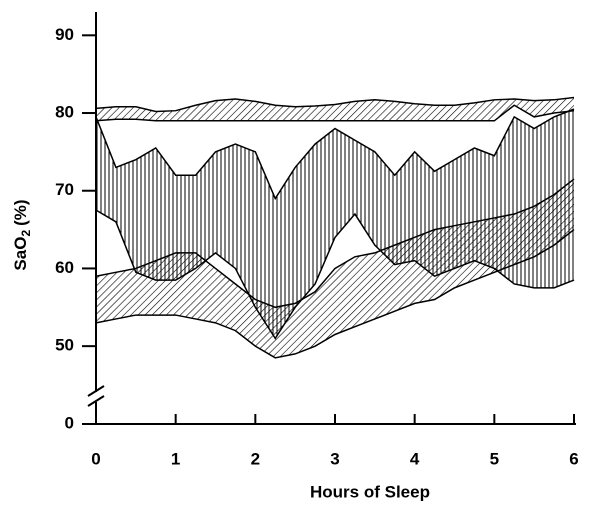 Image resolution: width=598 pixels, height=521 pixels. What do you see at coordinates (20, 212) in the screenshot?
I see `y-label-unit: (%)` at bounding box center [20, 212].